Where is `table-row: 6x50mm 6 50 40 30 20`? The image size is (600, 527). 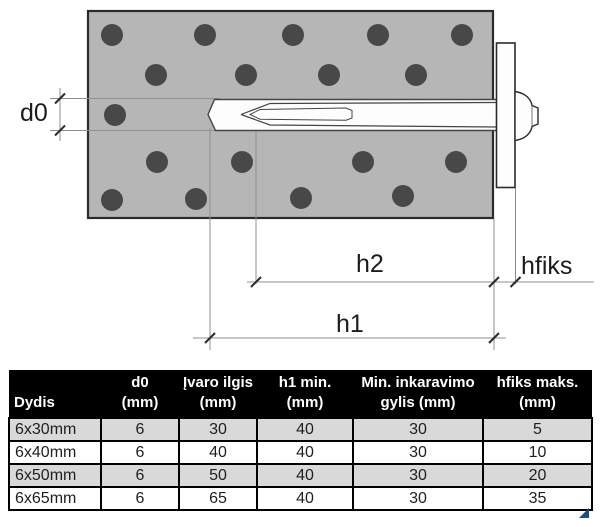
table-row: 6x50mm 6 50 40 30 20 is located at coordinates (300, 475).